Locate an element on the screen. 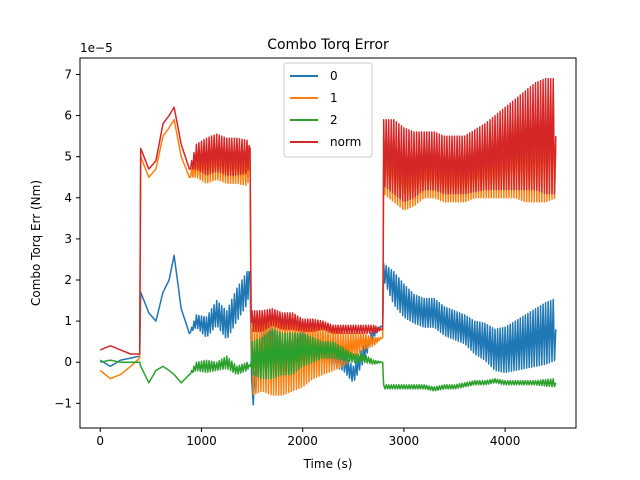  y-tick-label: 2 is located at coordinates (68, 280).